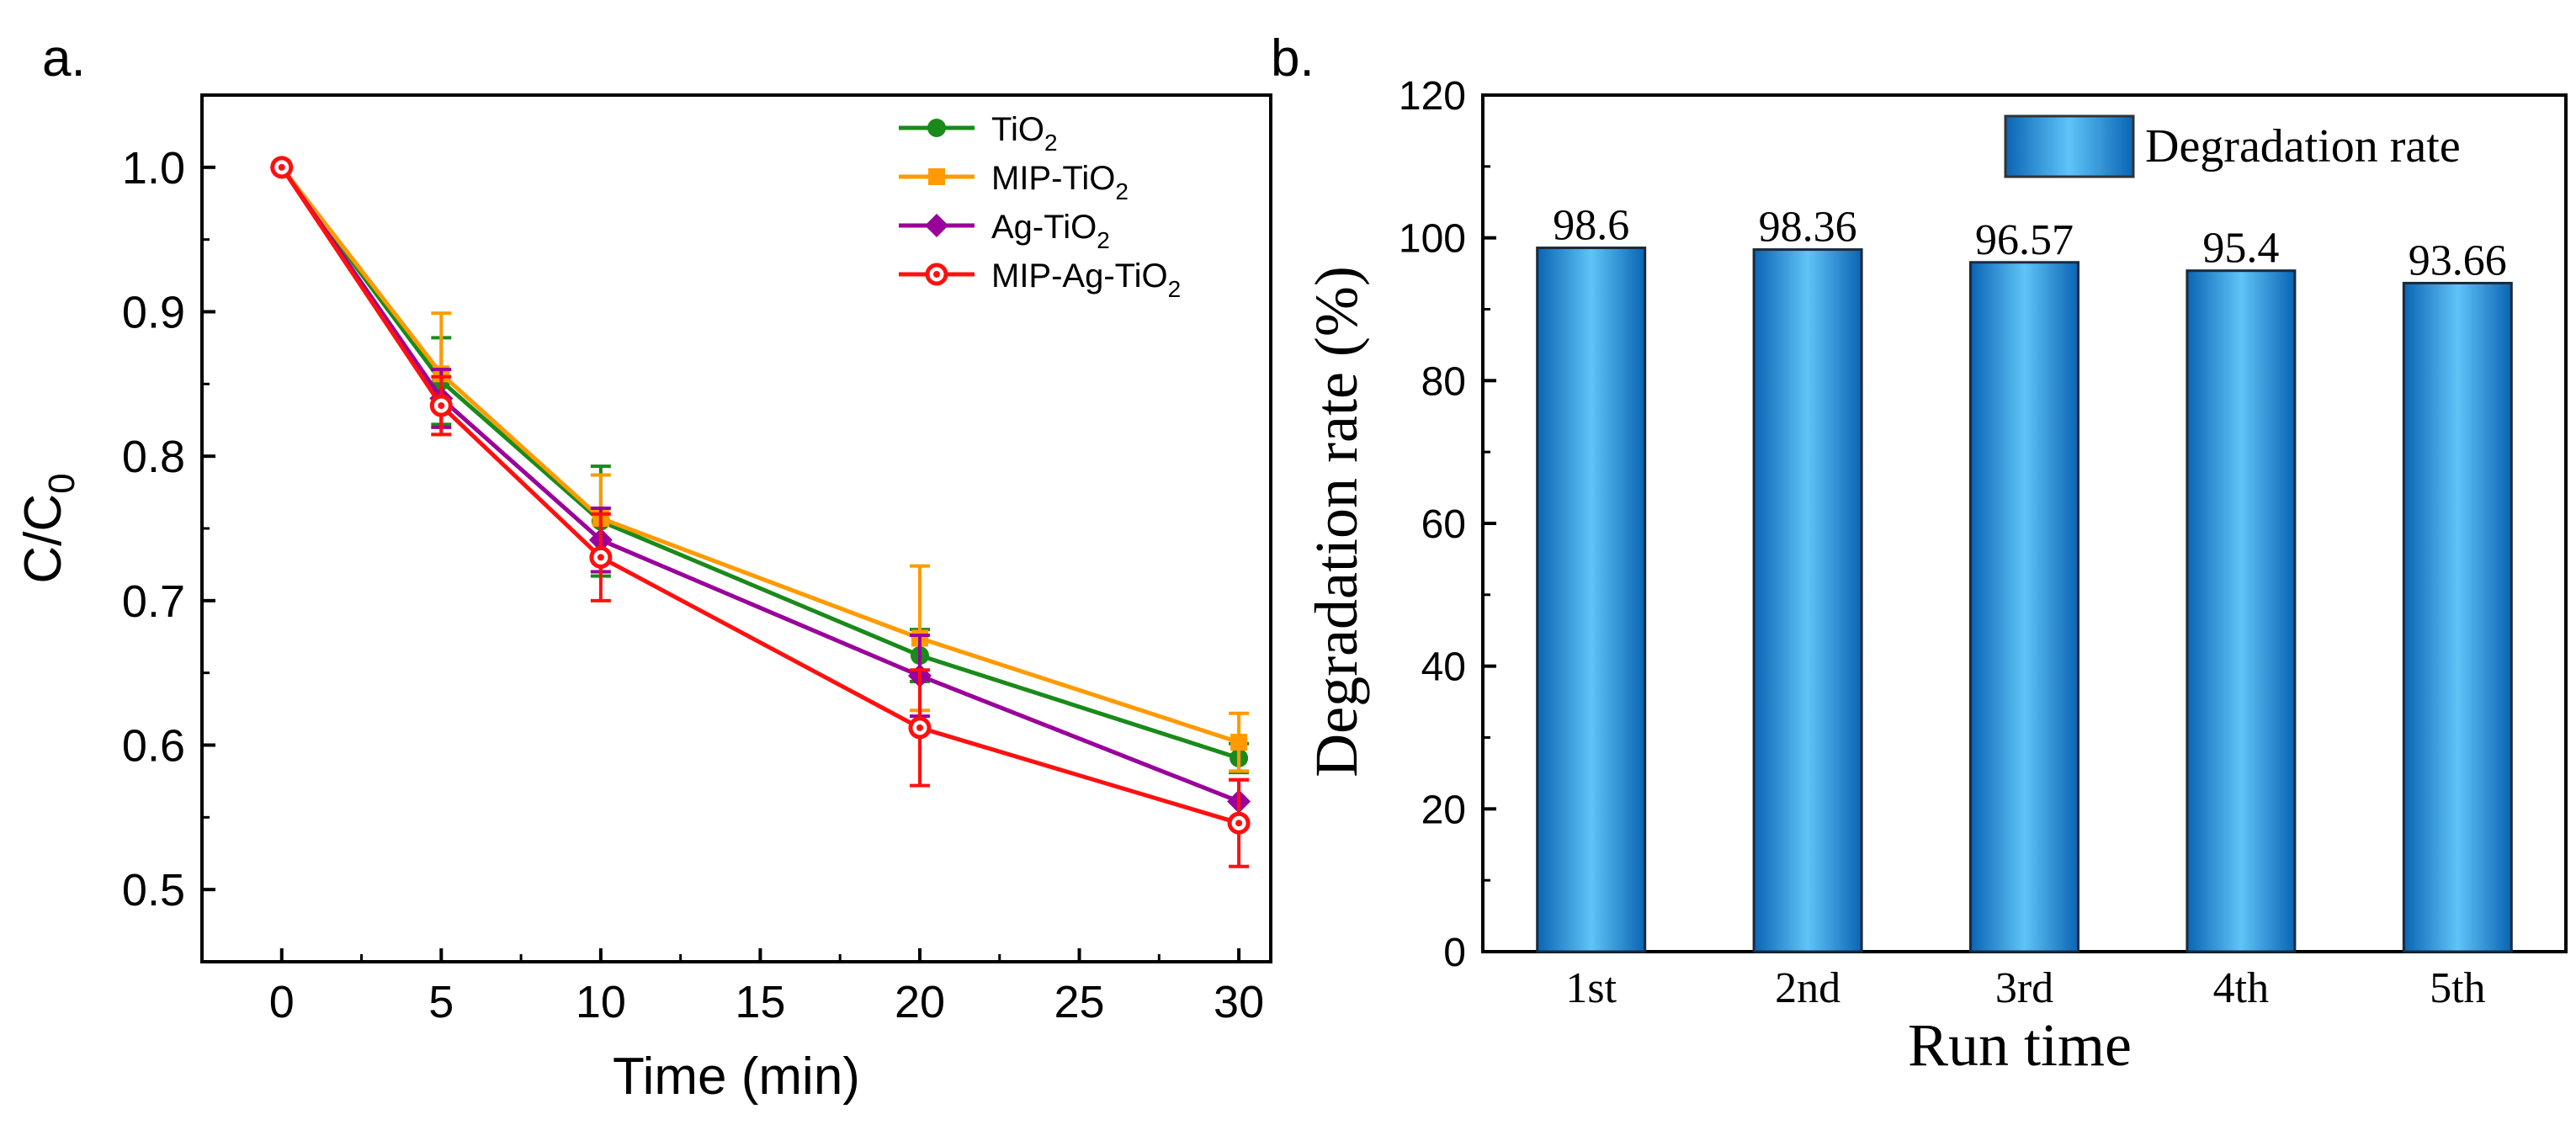 The width and height of the screenshot is (2576, 1125). Describe the element at coordinates (2241, 611) in the screenshot. I see `bar-4th` at that location.